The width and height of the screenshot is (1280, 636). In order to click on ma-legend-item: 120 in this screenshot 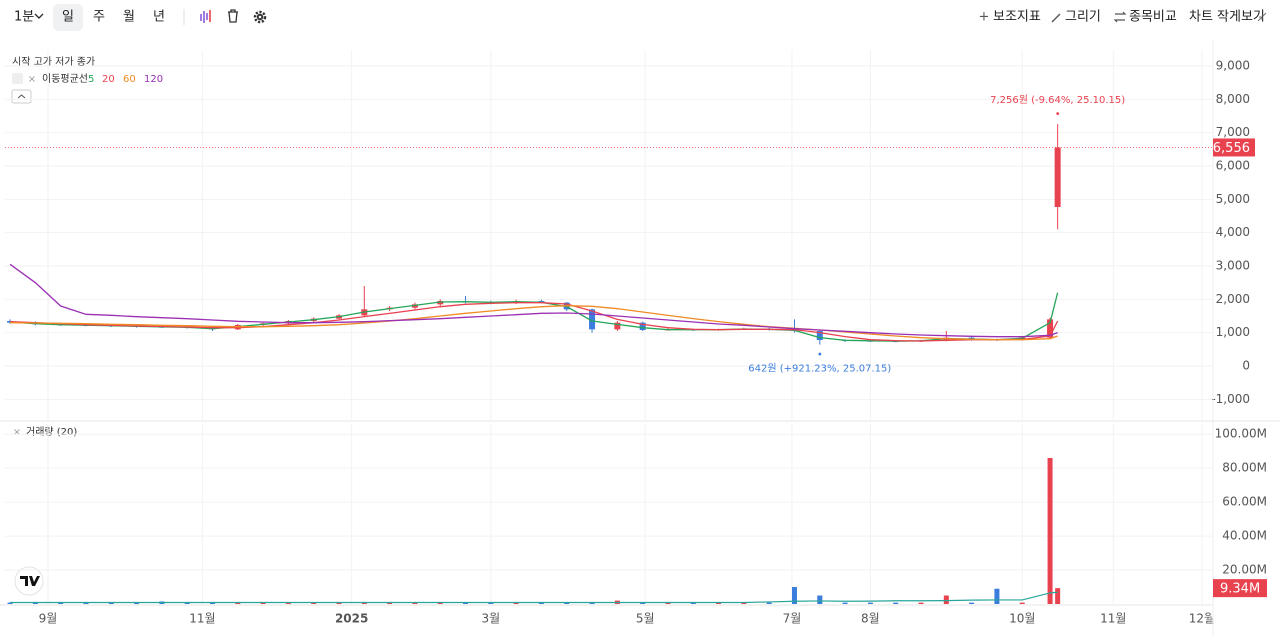, I will do `click(153, 79)`.